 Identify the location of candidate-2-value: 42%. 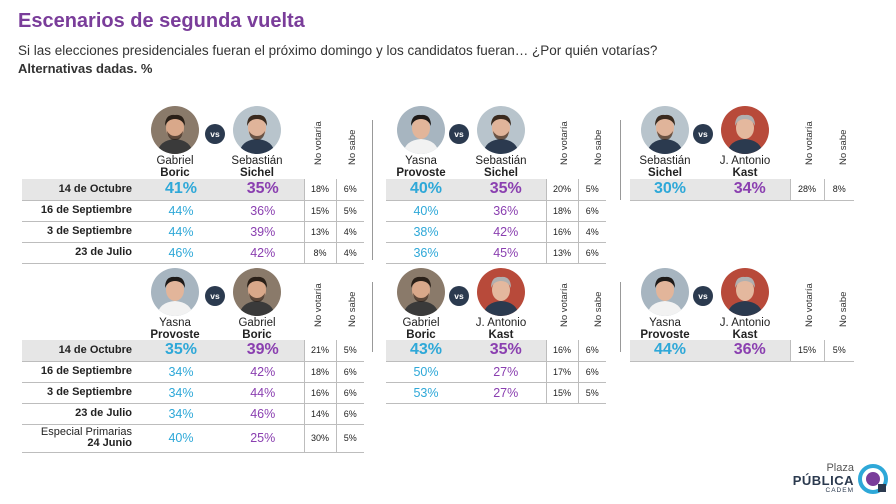
(263, 253).